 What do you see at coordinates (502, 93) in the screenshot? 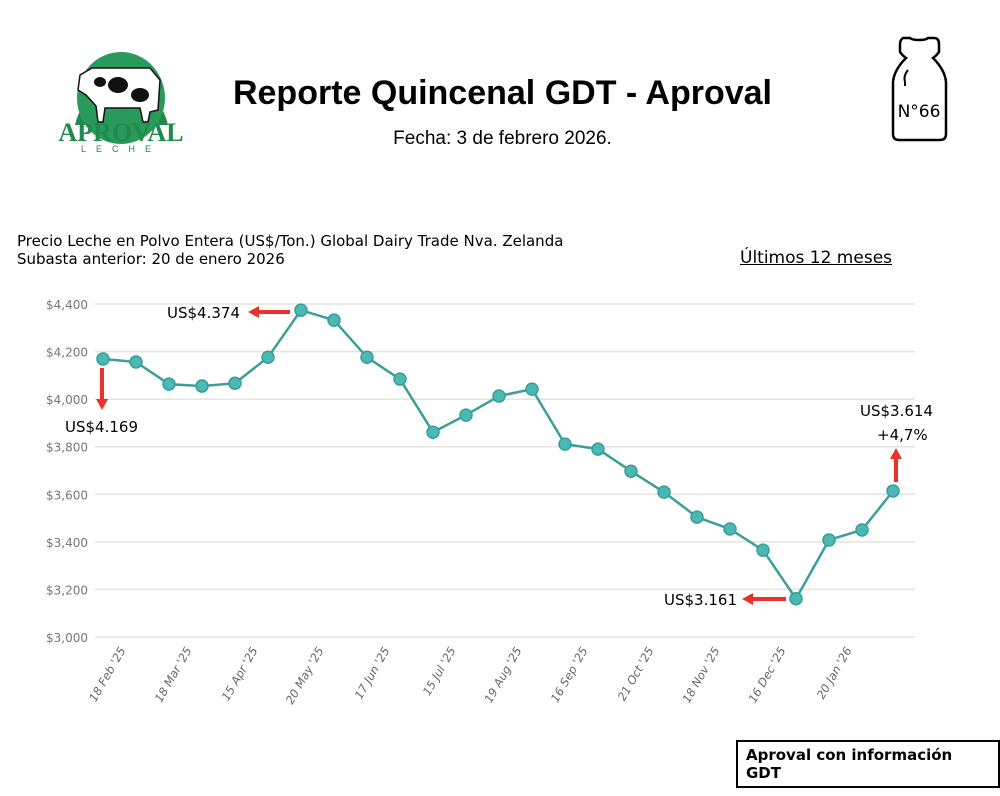
I see `page-title: Reporte Quincenal GDT - Aproval` at bounding box center [502, 93].